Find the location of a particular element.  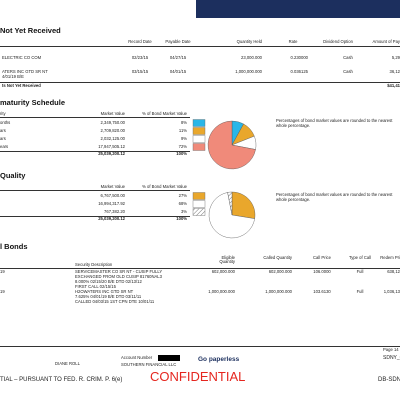

page-number: Page 14 is located at coordinates (391, 349).